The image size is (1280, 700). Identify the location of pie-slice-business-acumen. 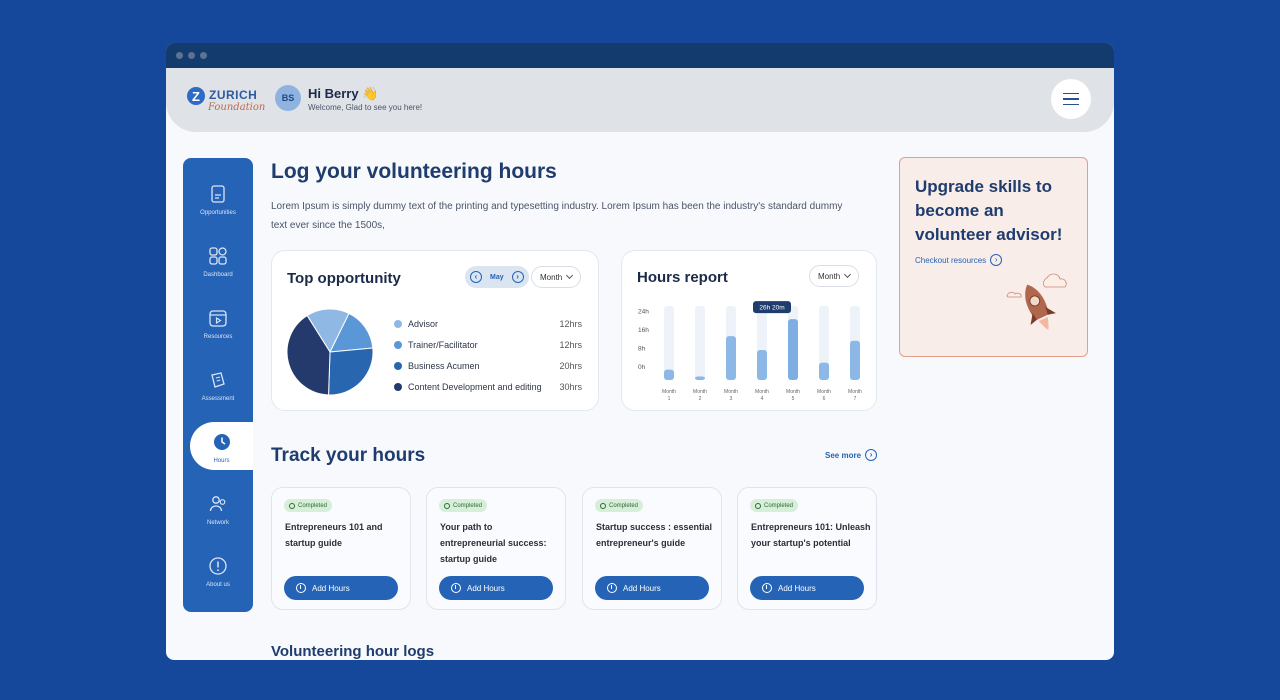
(351, 371).